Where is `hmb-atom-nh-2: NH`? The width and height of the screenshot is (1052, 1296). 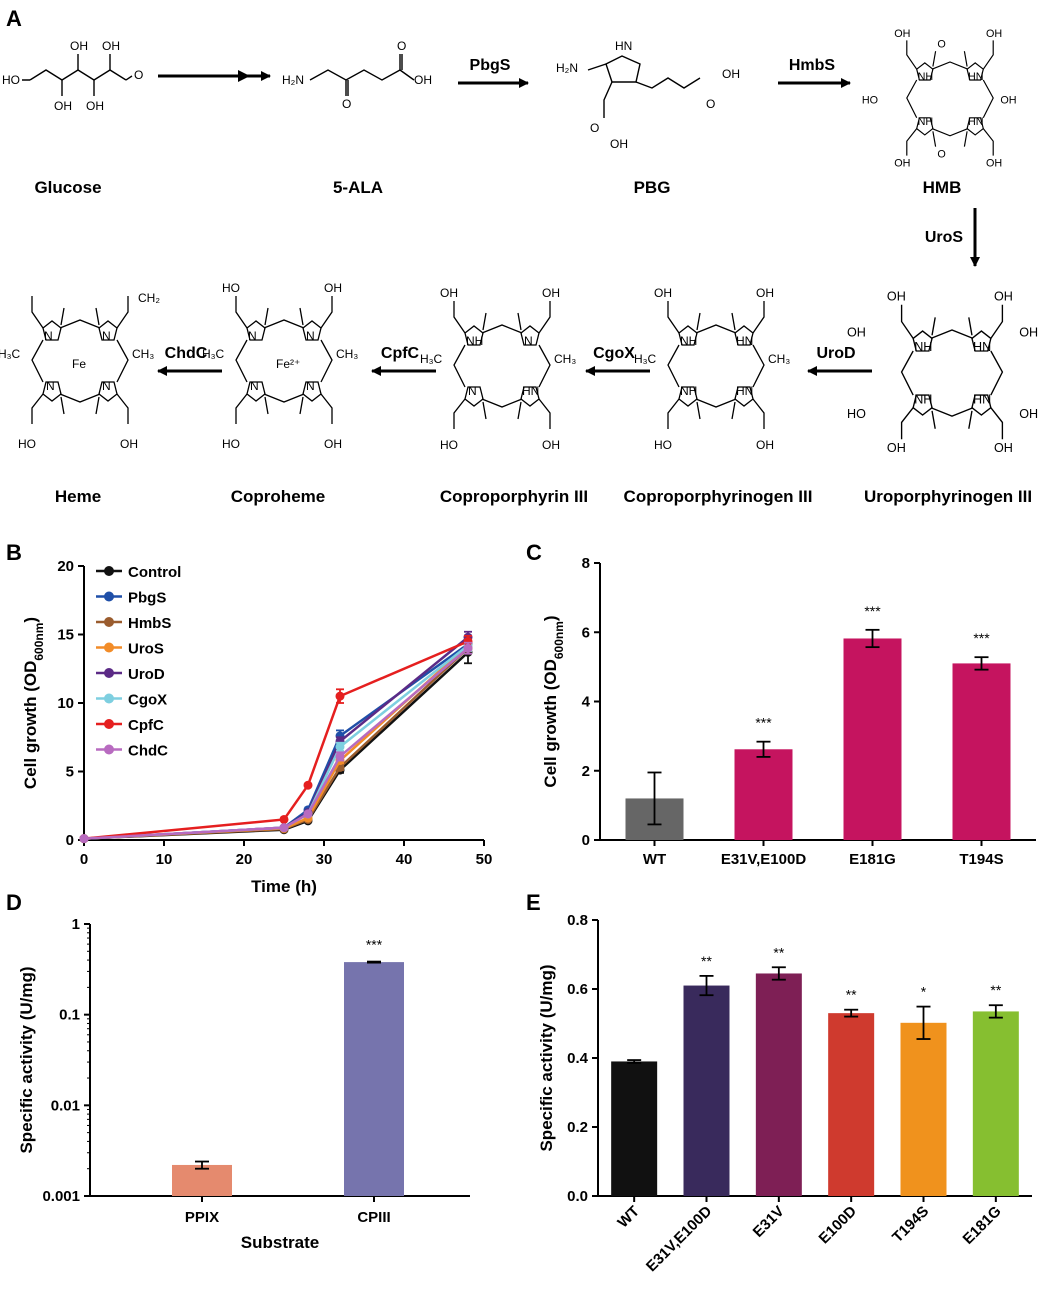
hmb-atom-nh-2: NH is located at coordinates (926, 122).